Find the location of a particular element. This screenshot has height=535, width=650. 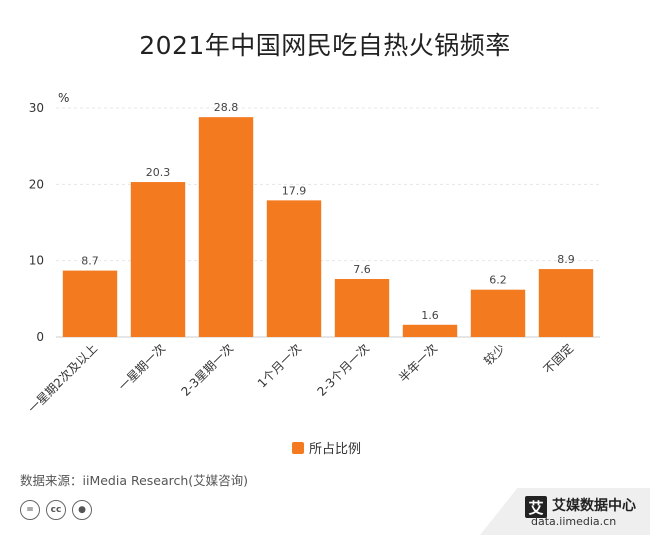

legend-swatch is located at coordinates (298, 447).